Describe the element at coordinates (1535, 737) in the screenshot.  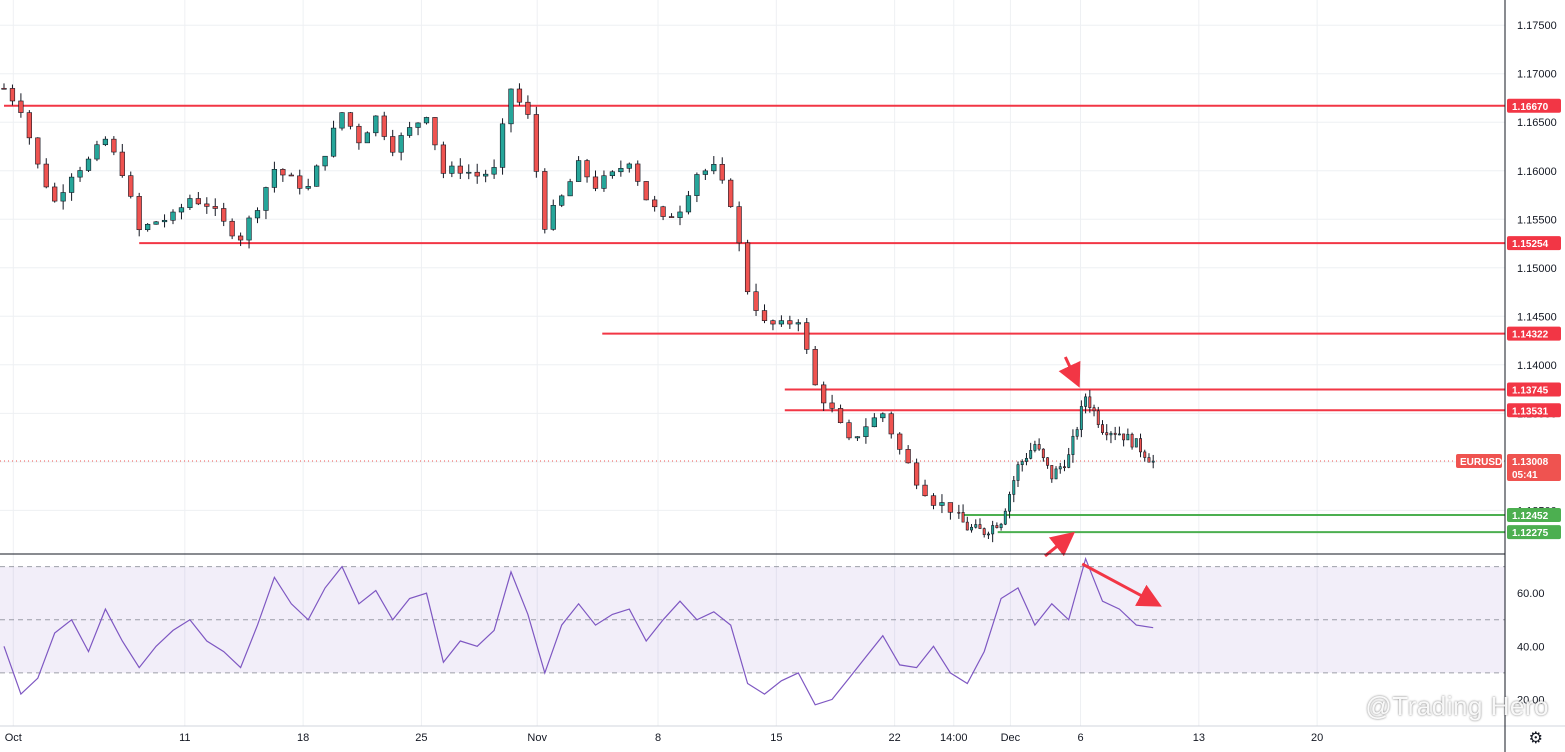
I see `gear-icon: ⚙` at that location.